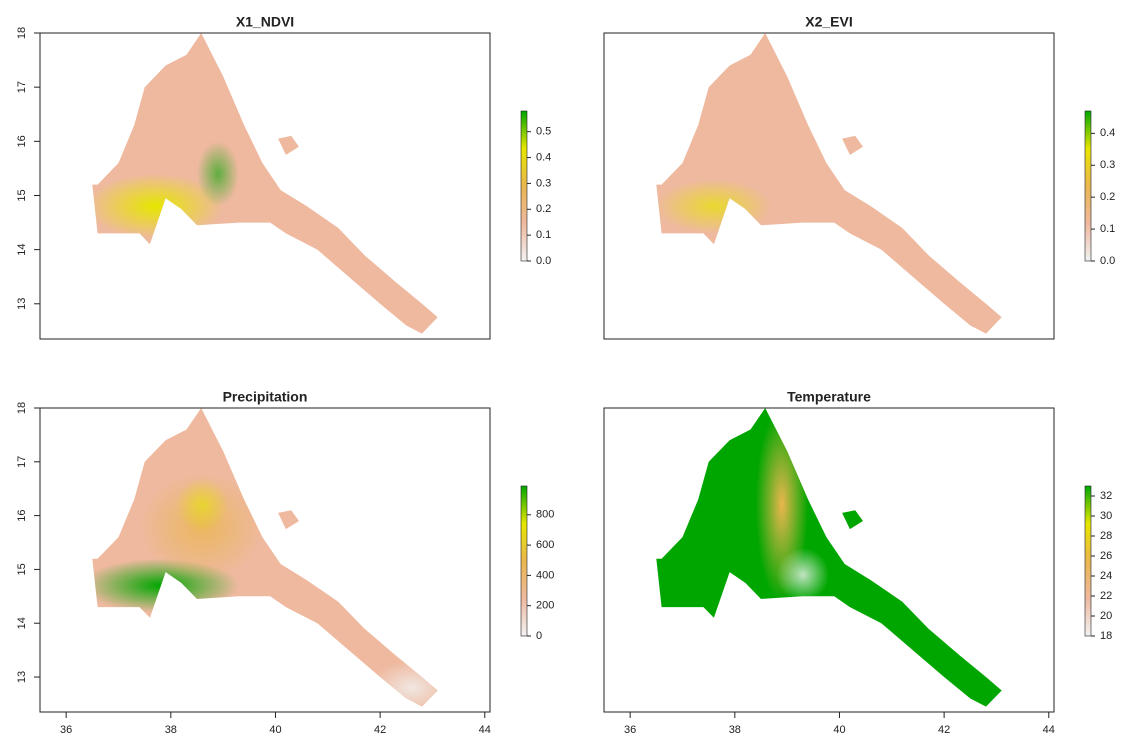 The width and height of the screenshot is (1122, 742). What do you see at coordinates (1106, 636) in the screenshot?
I see `colorbar-label: 18` at bounding box center [1106, 636].